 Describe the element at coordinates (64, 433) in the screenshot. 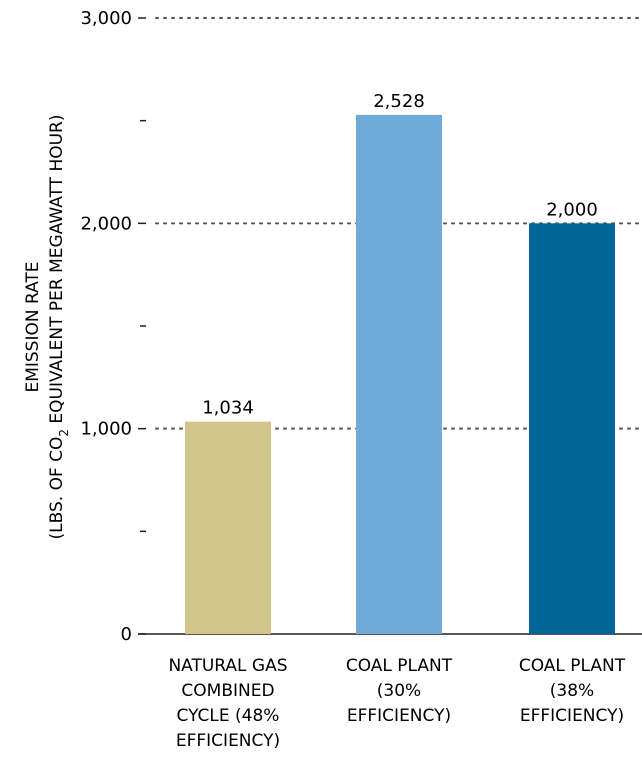

I see `y-axis-subtitle-subscript: 2` at that location.